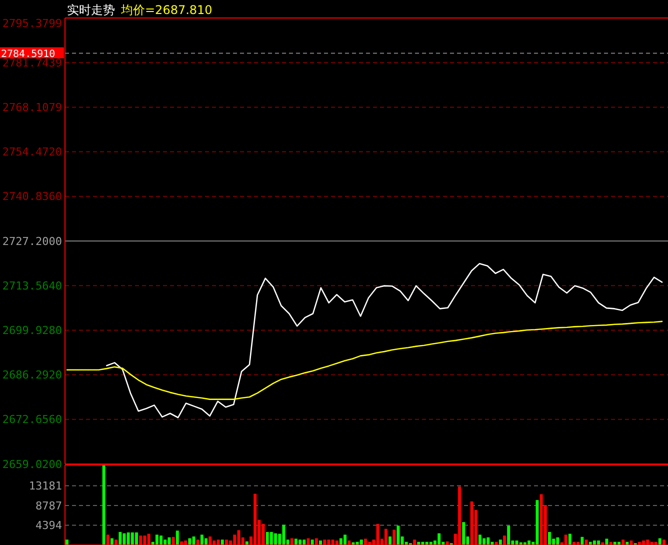  I want to click on y-tick-label: 2754.4720, so click(32, 152).